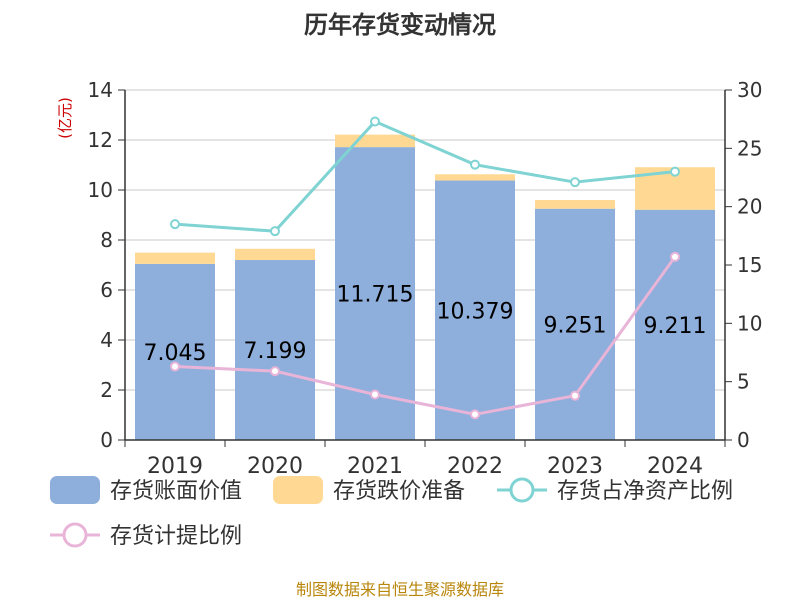  Describe the element at coordinates (100, 90) in the screenshot. I see `left-axis-tick-label: 14` at that location.